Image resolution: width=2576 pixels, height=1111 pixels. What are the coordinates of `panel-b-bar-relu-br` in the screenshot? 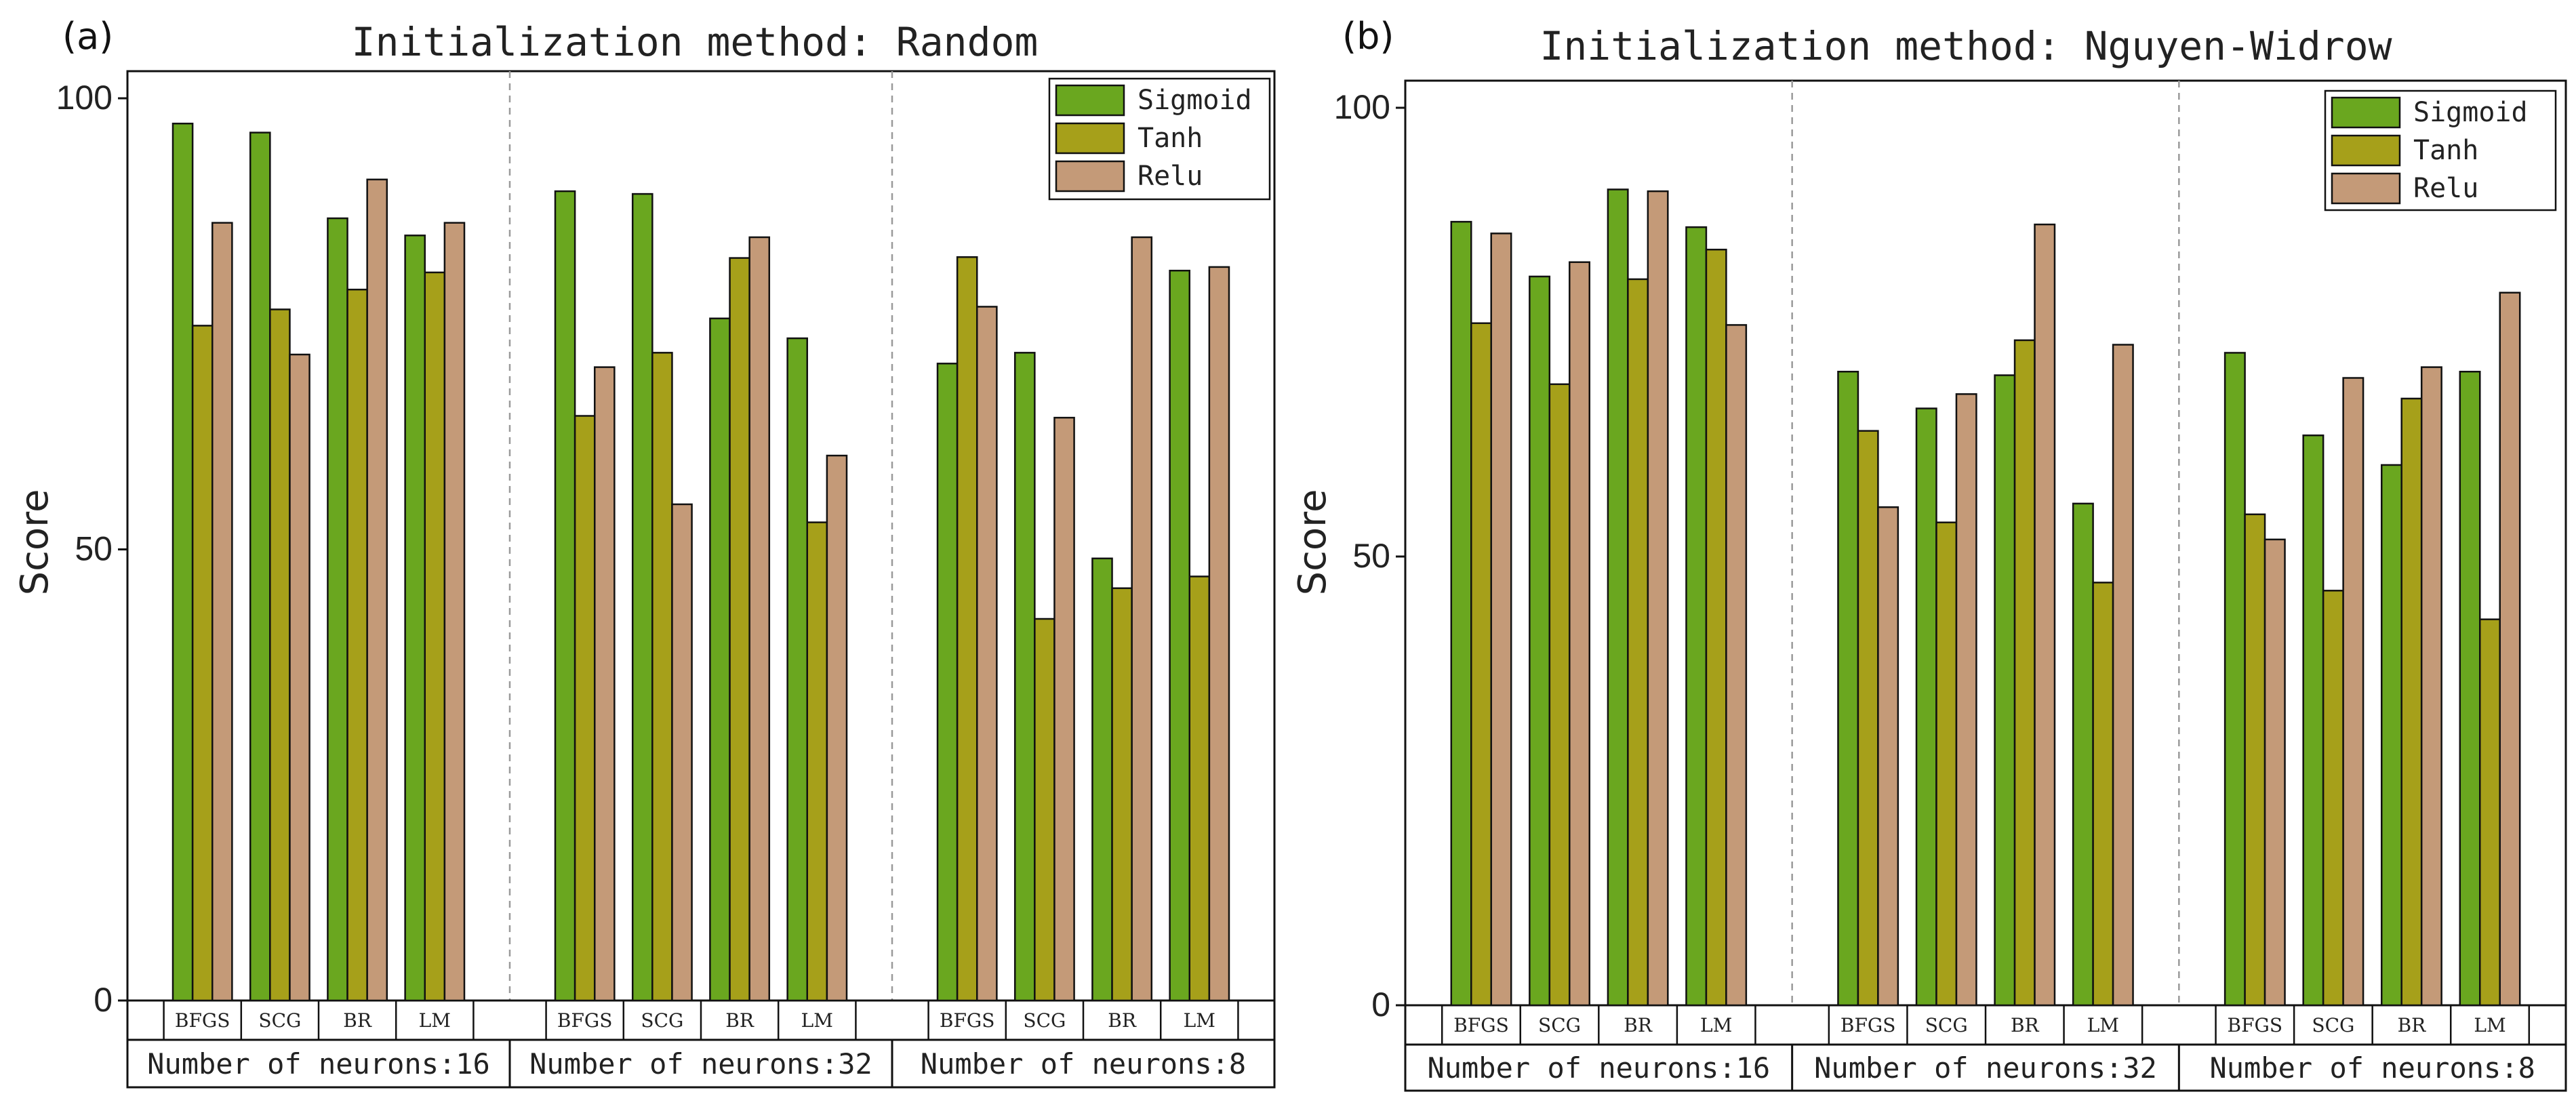 It's located at (2431, 686).